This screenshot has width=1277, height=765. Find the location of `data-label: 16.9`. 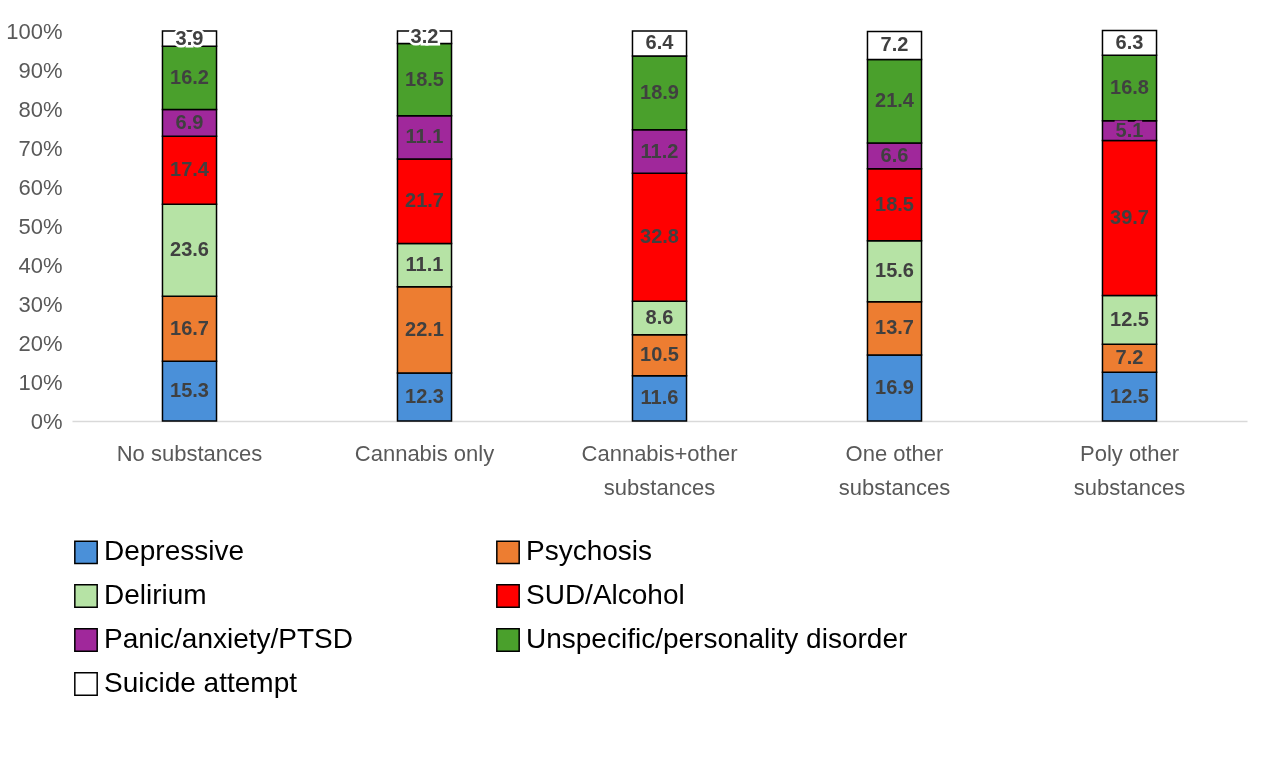

data-label: 16.9 is located at coordinates (894, 387).